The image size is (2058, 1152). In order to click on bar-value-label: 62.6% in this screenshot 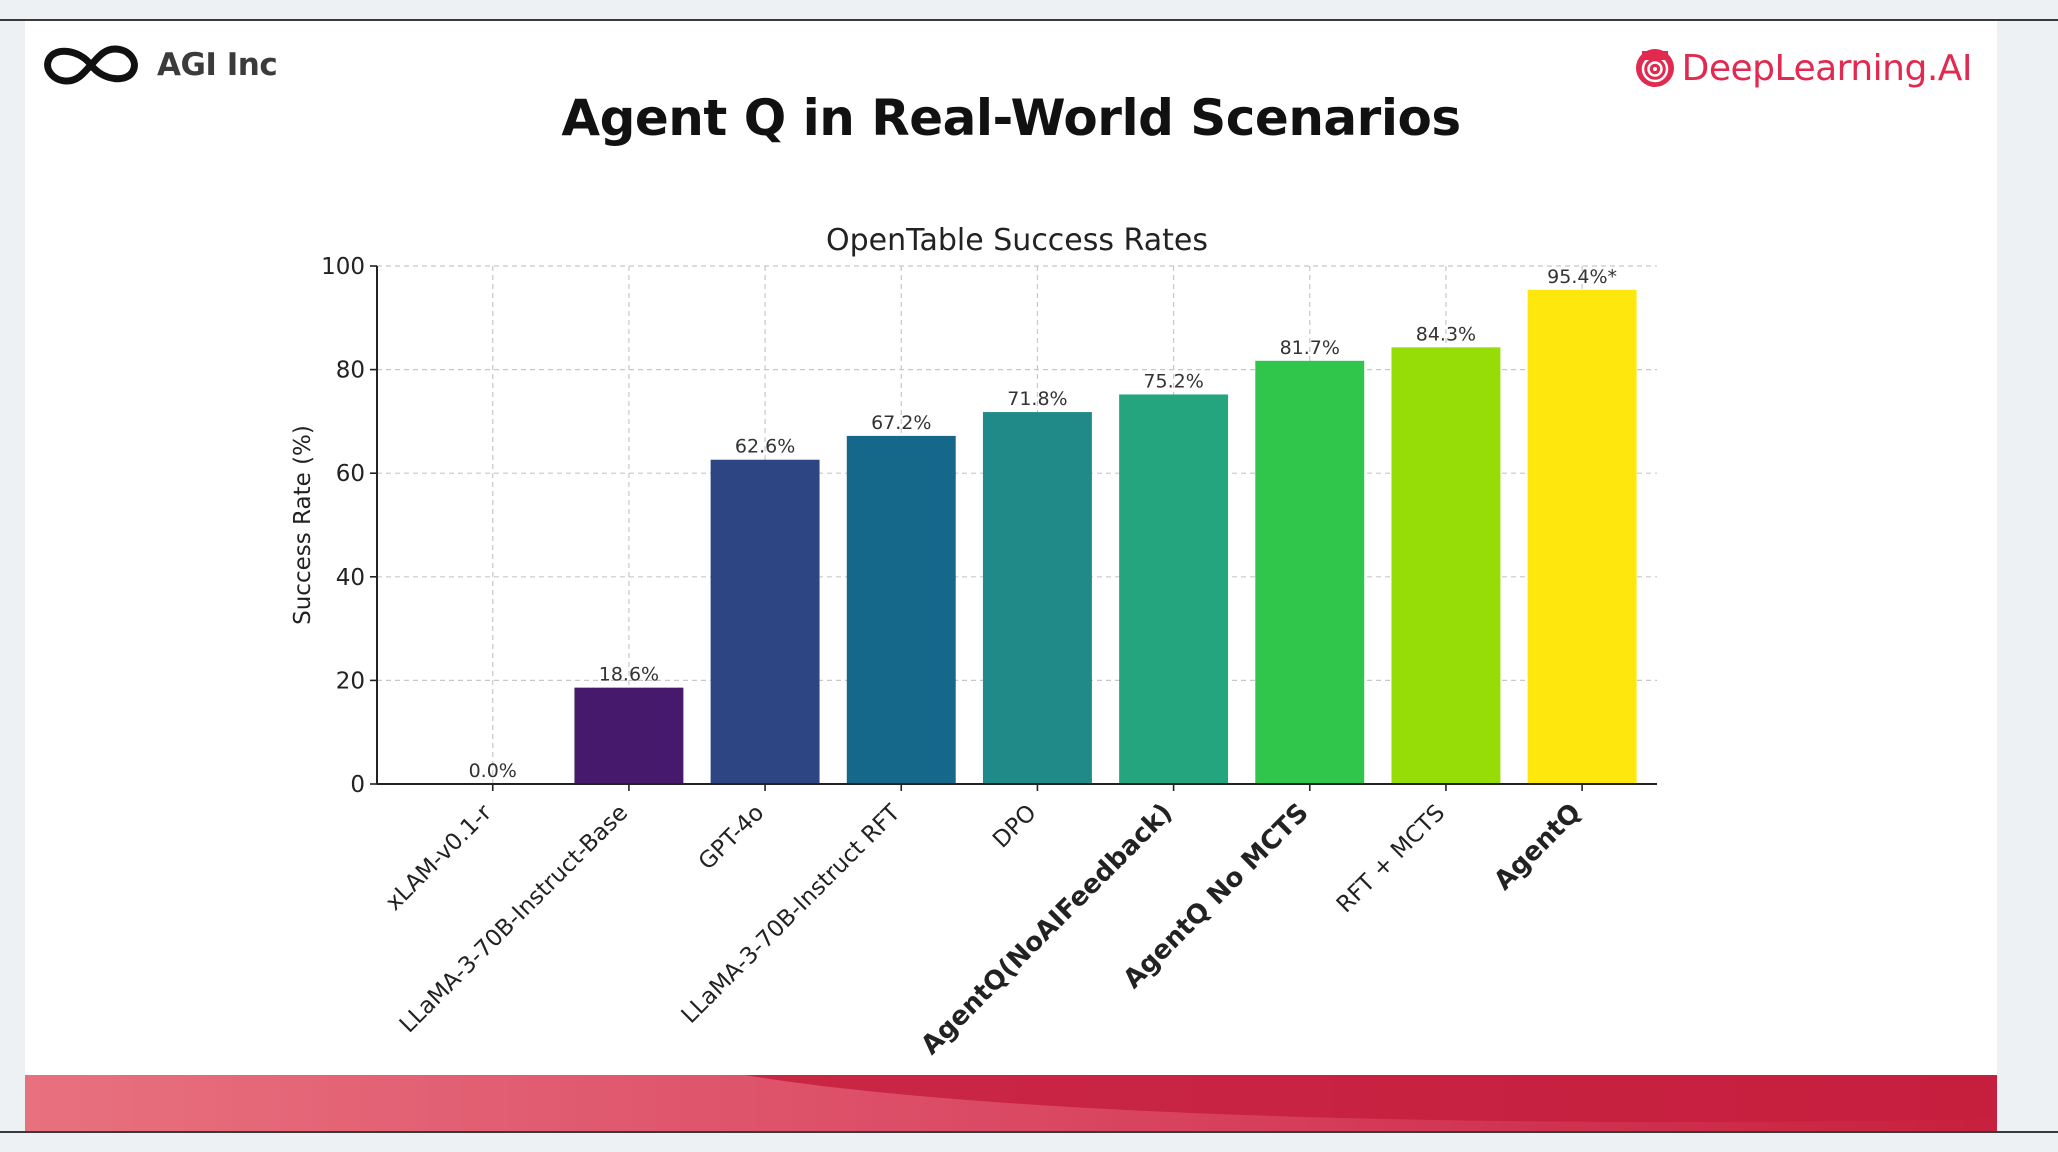, I will do `click(765, 447)`.